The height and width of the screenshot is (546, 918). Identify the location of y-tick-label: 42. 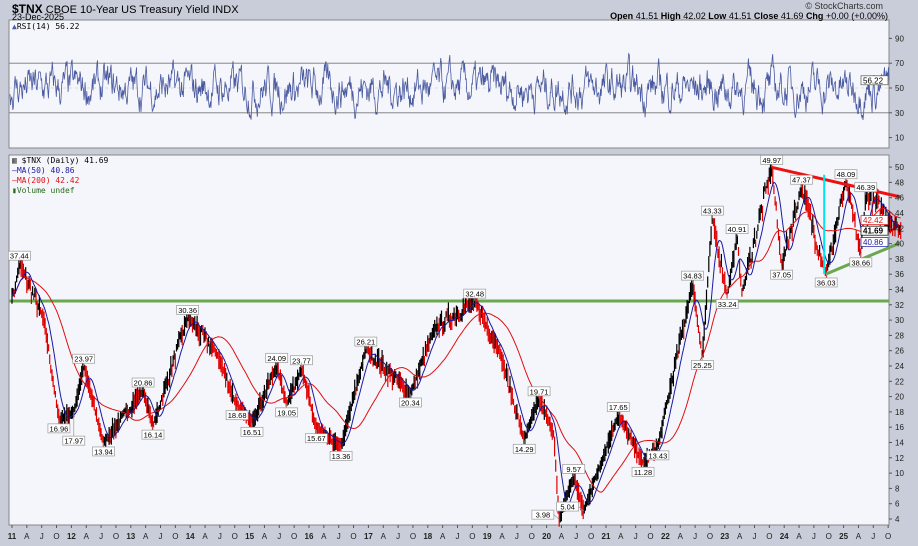
(899, 228).